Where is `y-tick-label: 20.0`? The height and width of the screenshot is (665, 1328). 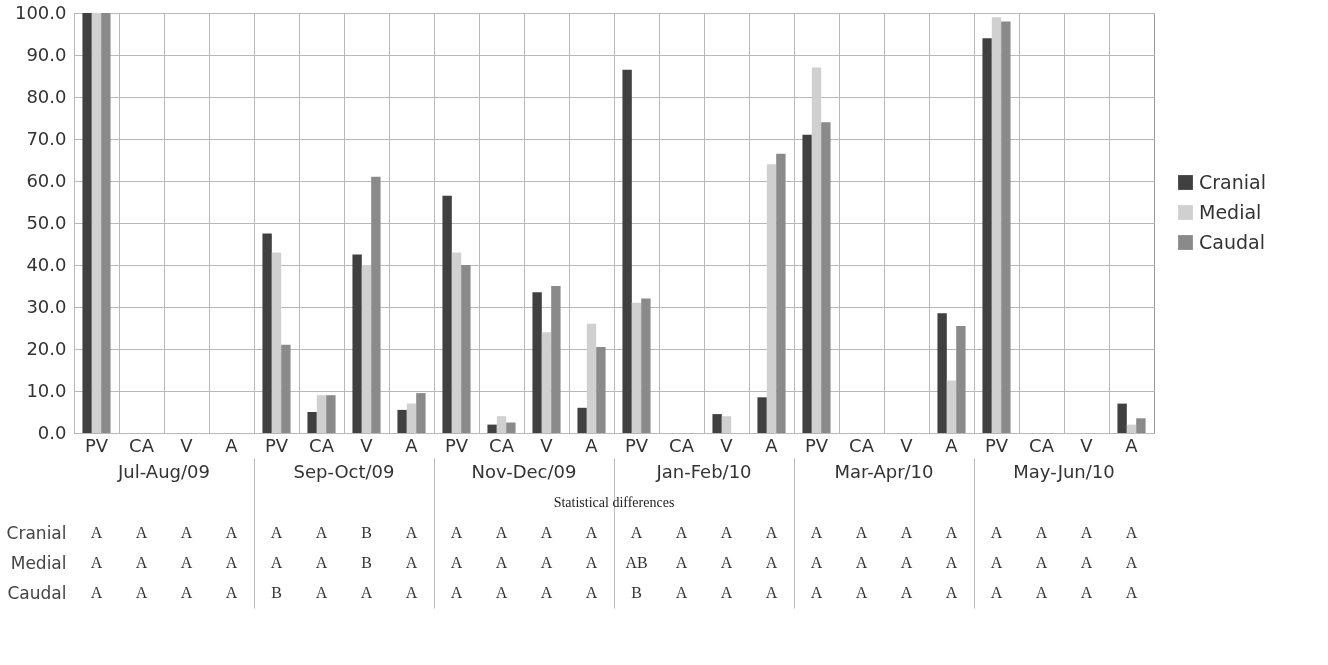
y-tick-label: 20.0 is located at coordinates (46, 348).